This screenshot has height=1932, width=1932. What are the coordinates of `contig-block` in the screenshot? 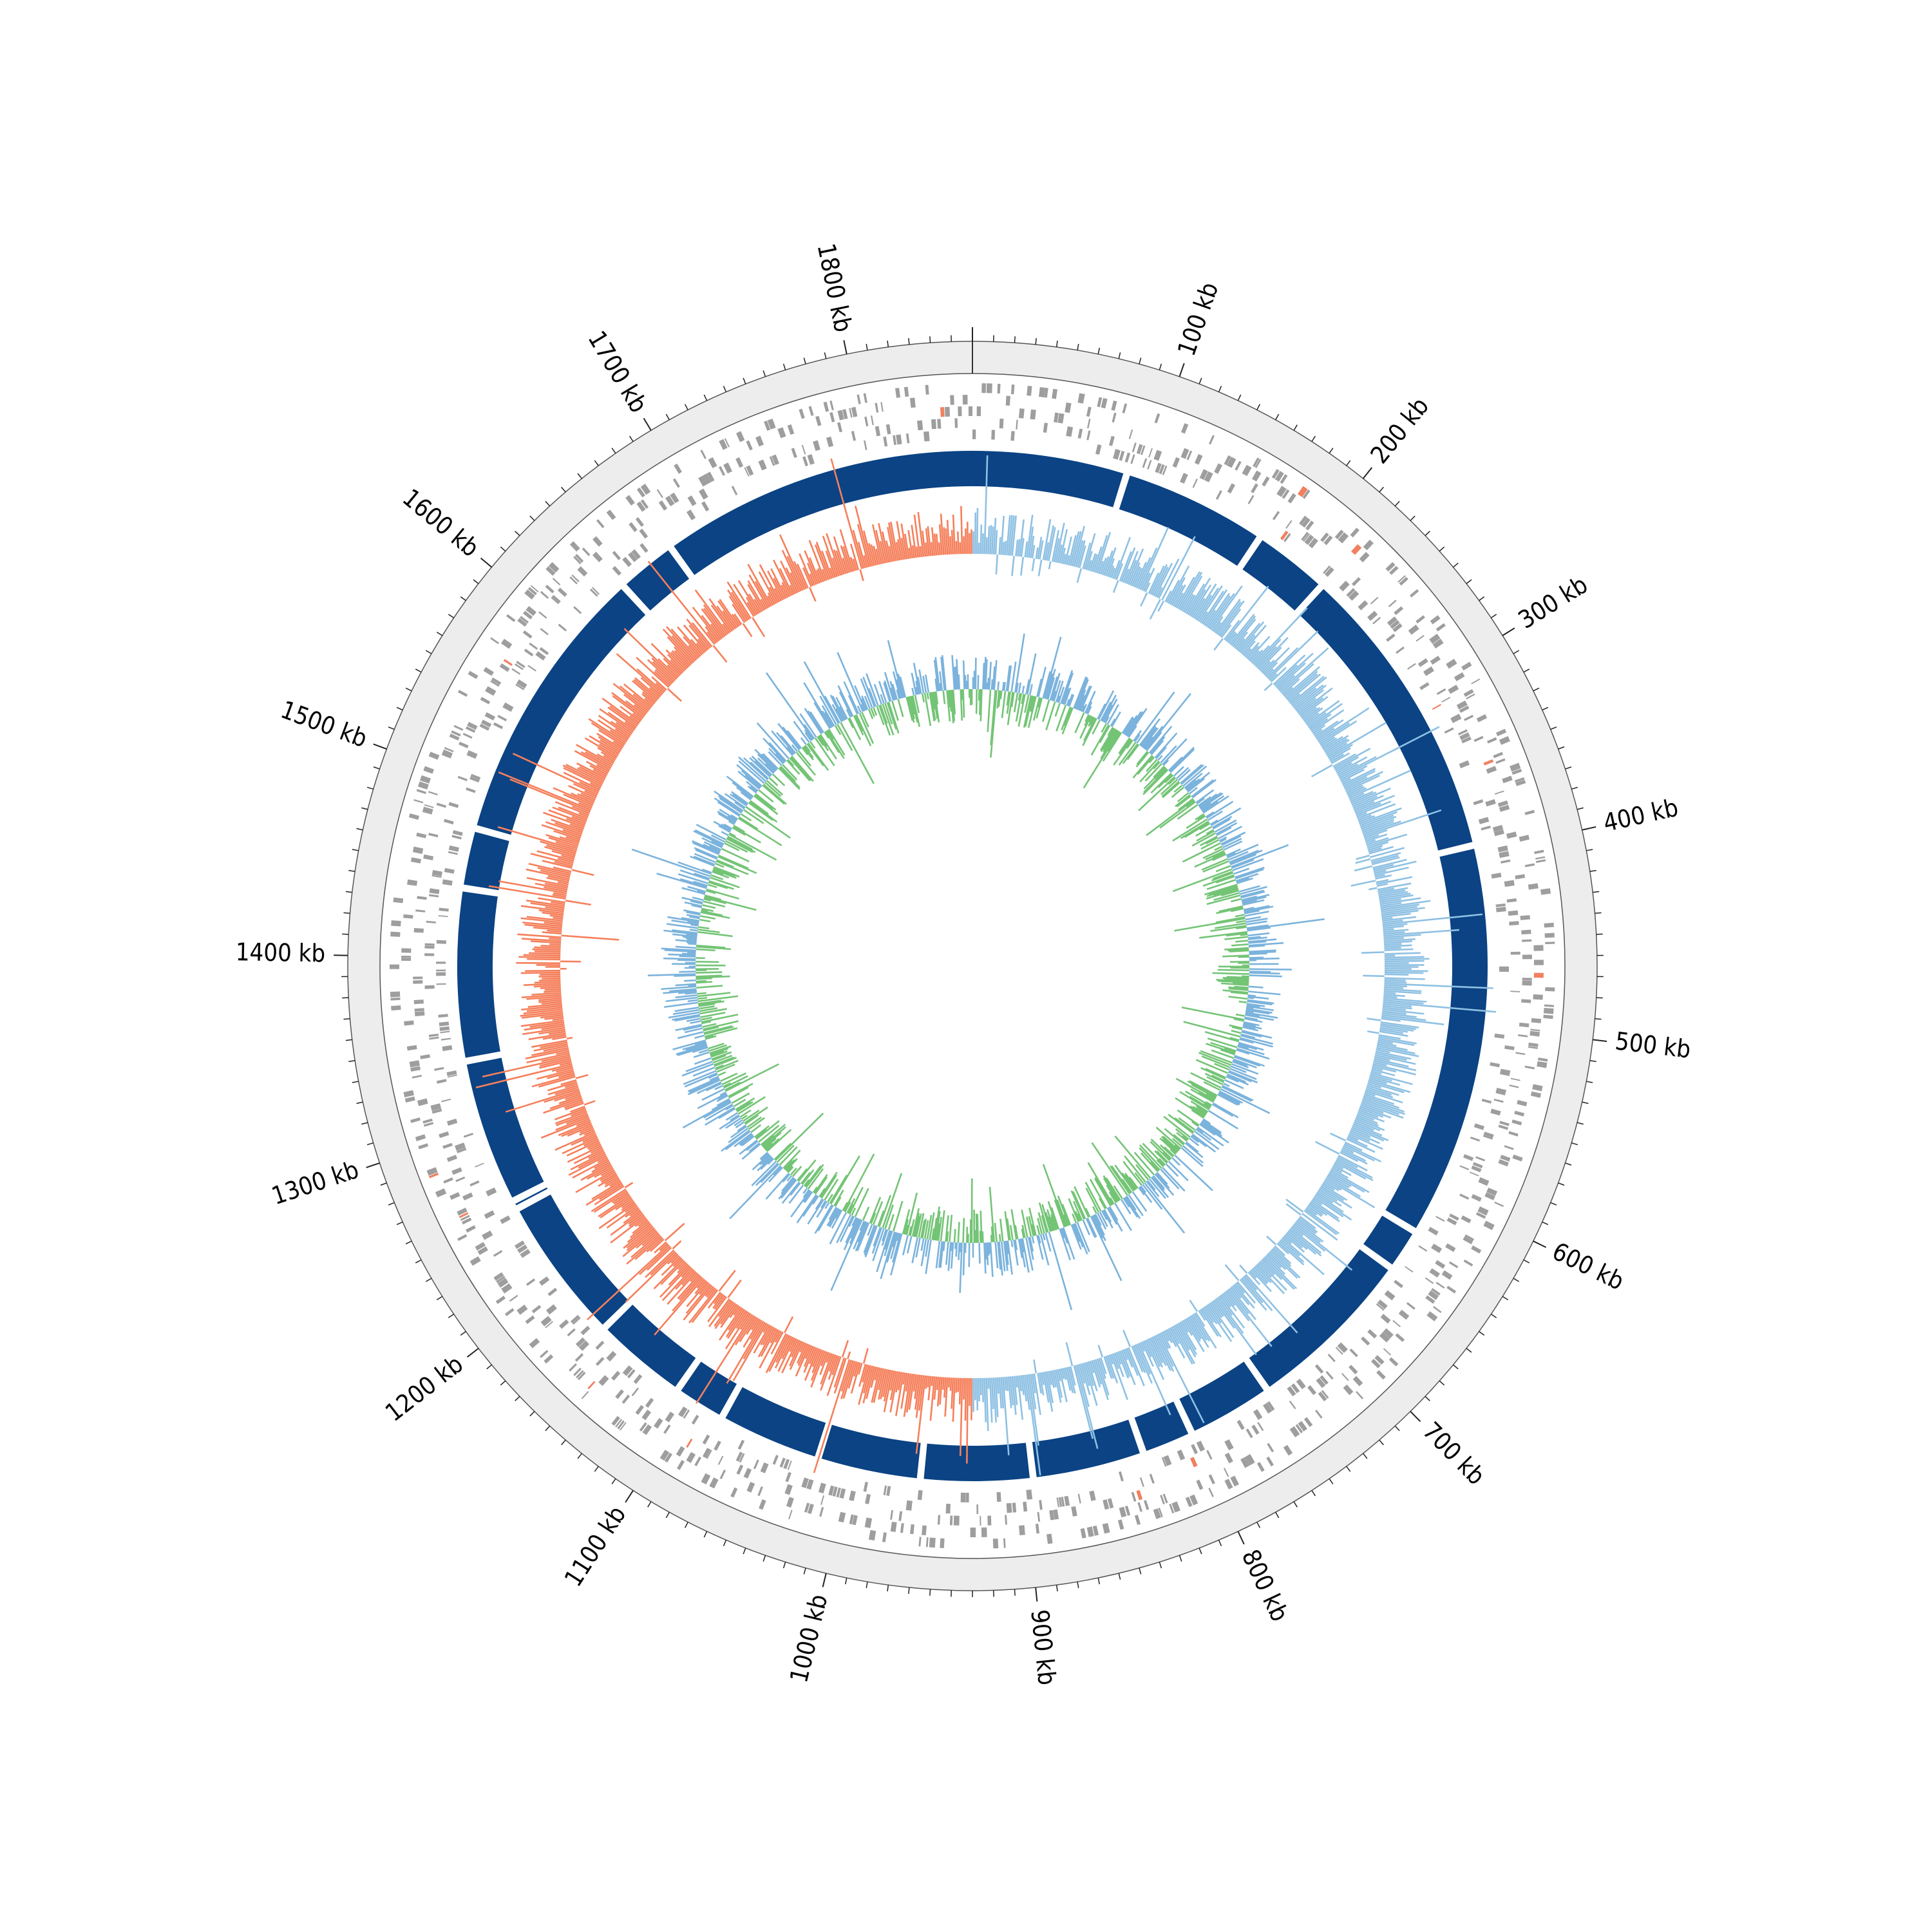 It's located at (1436, 1038).